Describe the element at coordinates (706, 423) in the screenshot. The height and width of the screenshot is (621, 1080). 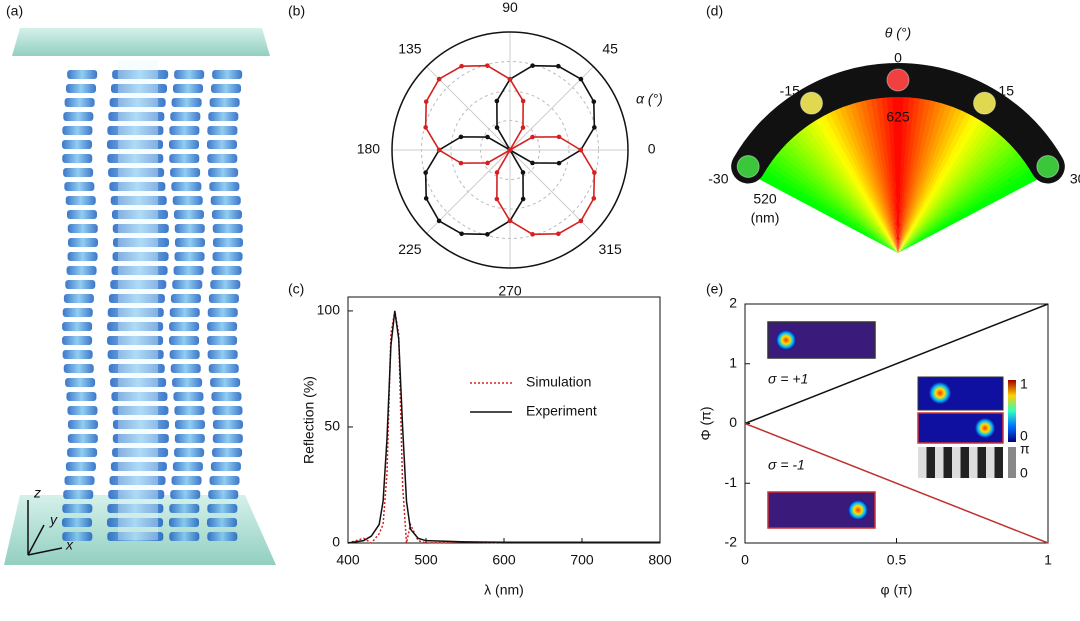
I see `y-axis-label: Φ (π)` at that location.